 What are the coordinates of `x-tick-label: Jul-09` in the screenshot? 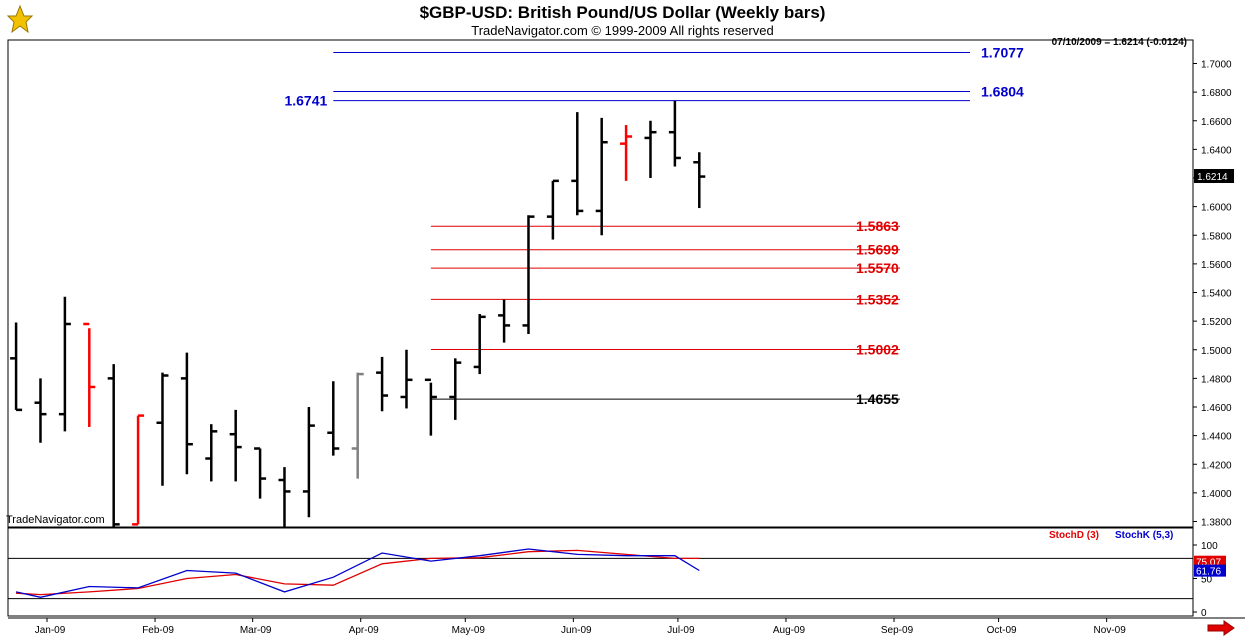 It's located at (681, 630).